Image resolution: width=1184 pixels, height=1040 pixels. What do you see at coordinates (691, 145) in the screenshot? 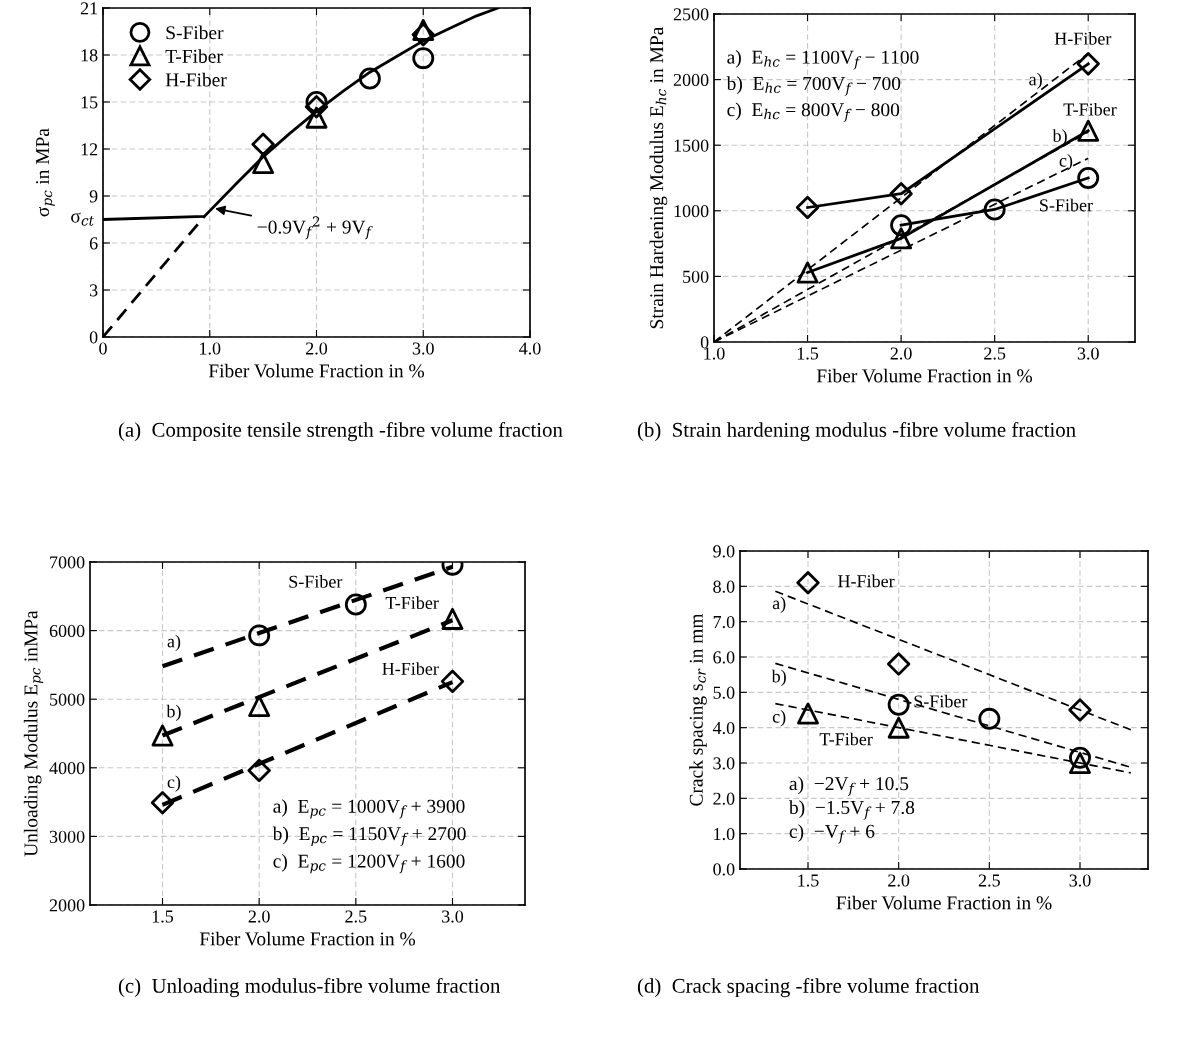
I see `y-tick-label: 1500` at bounding box center [691, 145].